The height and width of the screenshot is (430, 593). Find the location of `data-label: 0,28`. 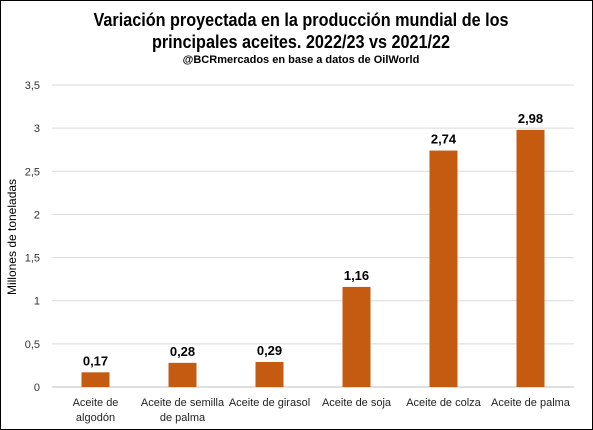

data-label: 0,28 is located at coordinates (182, 351).